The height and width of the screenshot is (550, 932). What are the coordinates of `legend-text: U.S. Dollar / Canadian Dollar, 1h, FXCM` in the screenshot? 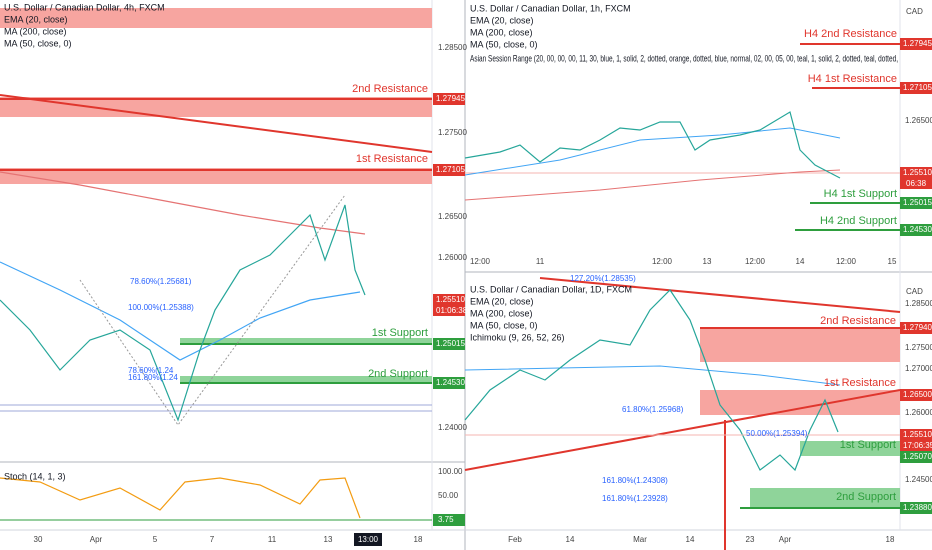 It's located at (550, 8).